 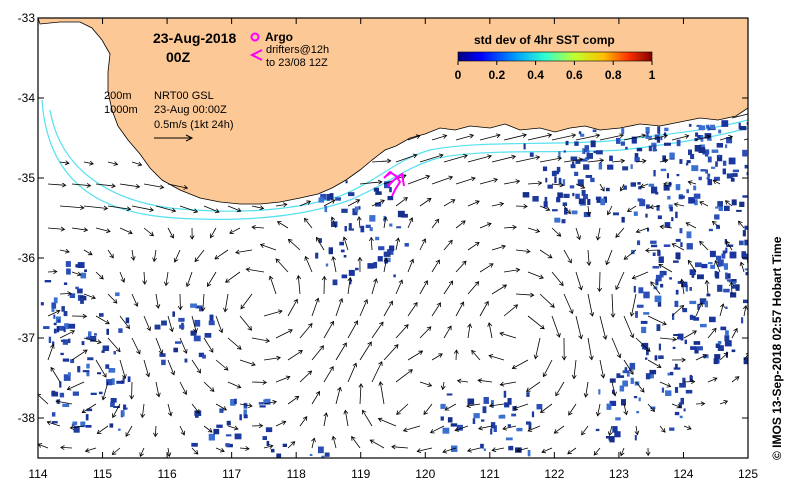 What do you see at coordinates (652, 75) in the screenshot?
I see `colorbar-tick-label: 1` at bounding box center [652, 75].